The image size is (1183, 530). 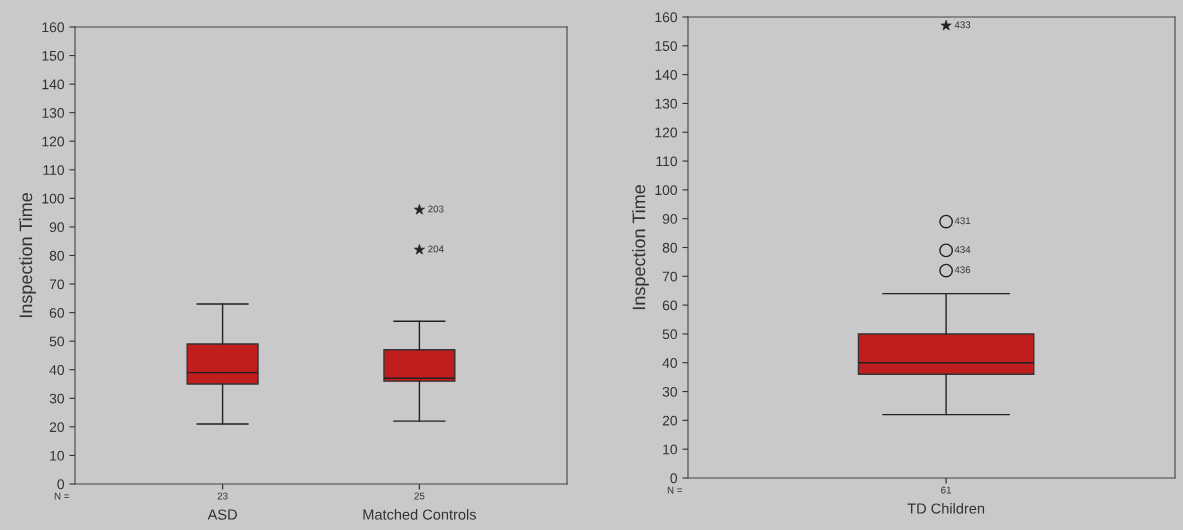 What do you see at coordinates (222, 514) in the screenshot?
I see `x-tick-label: ASD` at bounding box center [222, 514].